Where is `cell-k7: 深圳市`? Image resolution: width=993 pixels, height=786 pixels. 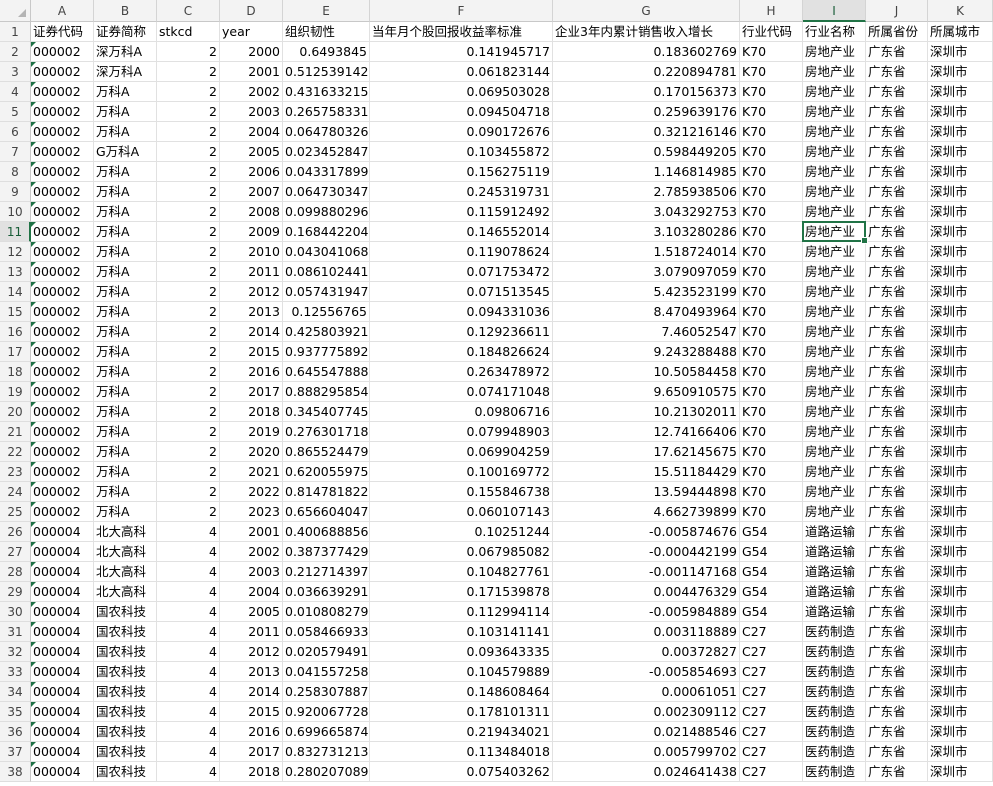
cell-k7: 深圳市 is located at coordinates (960, 152).